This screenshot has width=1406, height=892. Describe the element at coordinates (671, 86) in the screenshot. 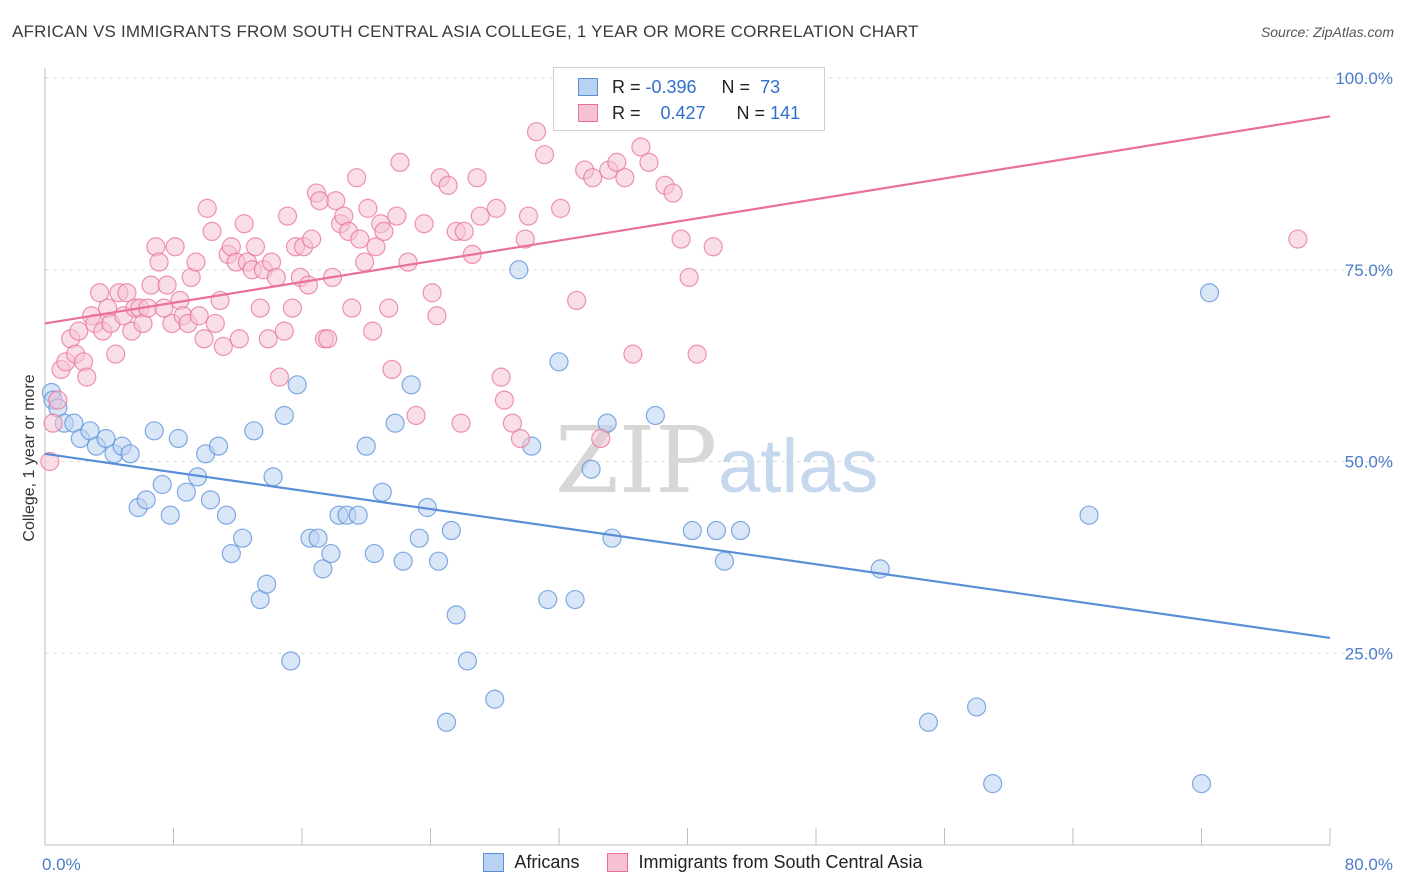

I see `legend-r-value: -0.396` at that location.